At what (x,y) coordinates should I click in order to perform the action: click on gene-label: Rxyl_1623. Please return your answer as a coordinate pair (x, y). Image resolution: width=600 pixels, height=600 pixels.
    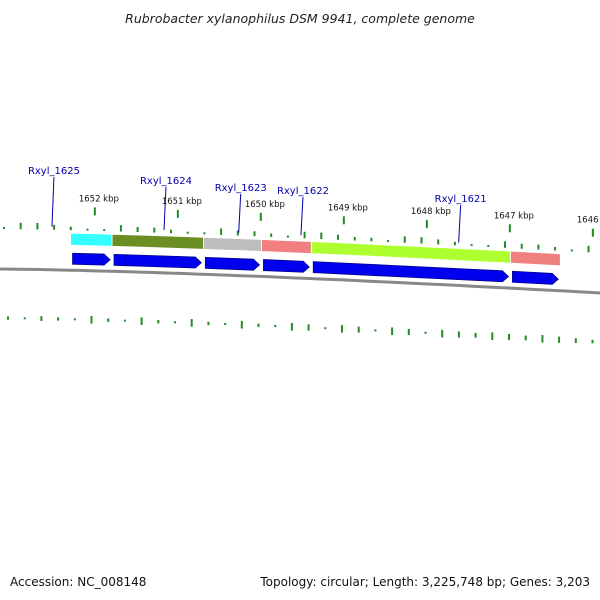
    Looking at the image, I should click on (241, 188).